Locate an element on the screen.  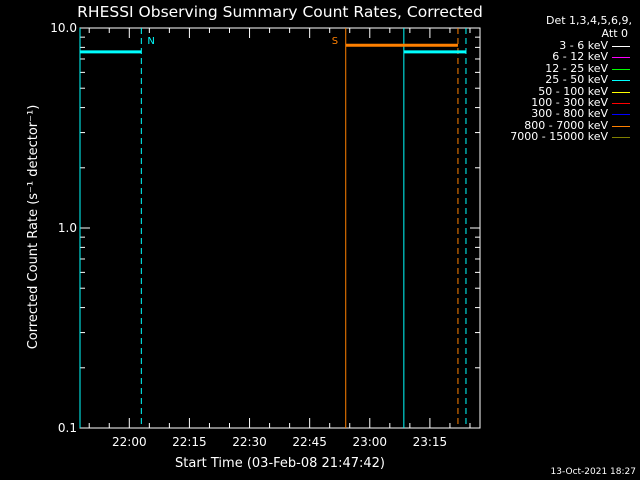
legend-label: 3 - 6 keV is located at coordinates (583, 45).